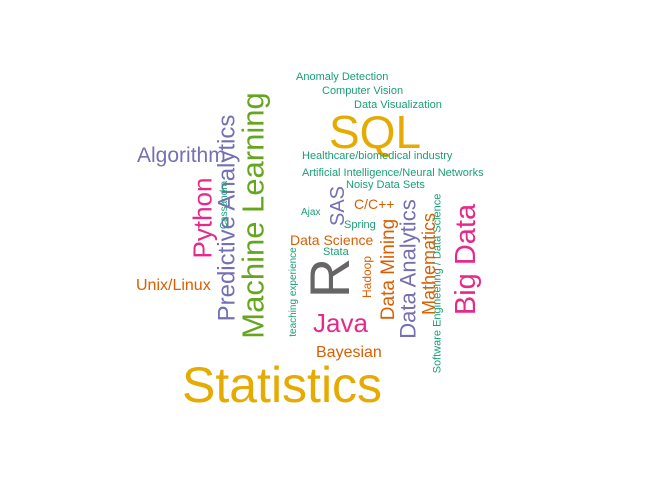 The width and height of the screenshot is (672, 480). Describe the element at coordinates (389, 269) in the screenshot. I see `word-data-mining: Data Mining` at that location.